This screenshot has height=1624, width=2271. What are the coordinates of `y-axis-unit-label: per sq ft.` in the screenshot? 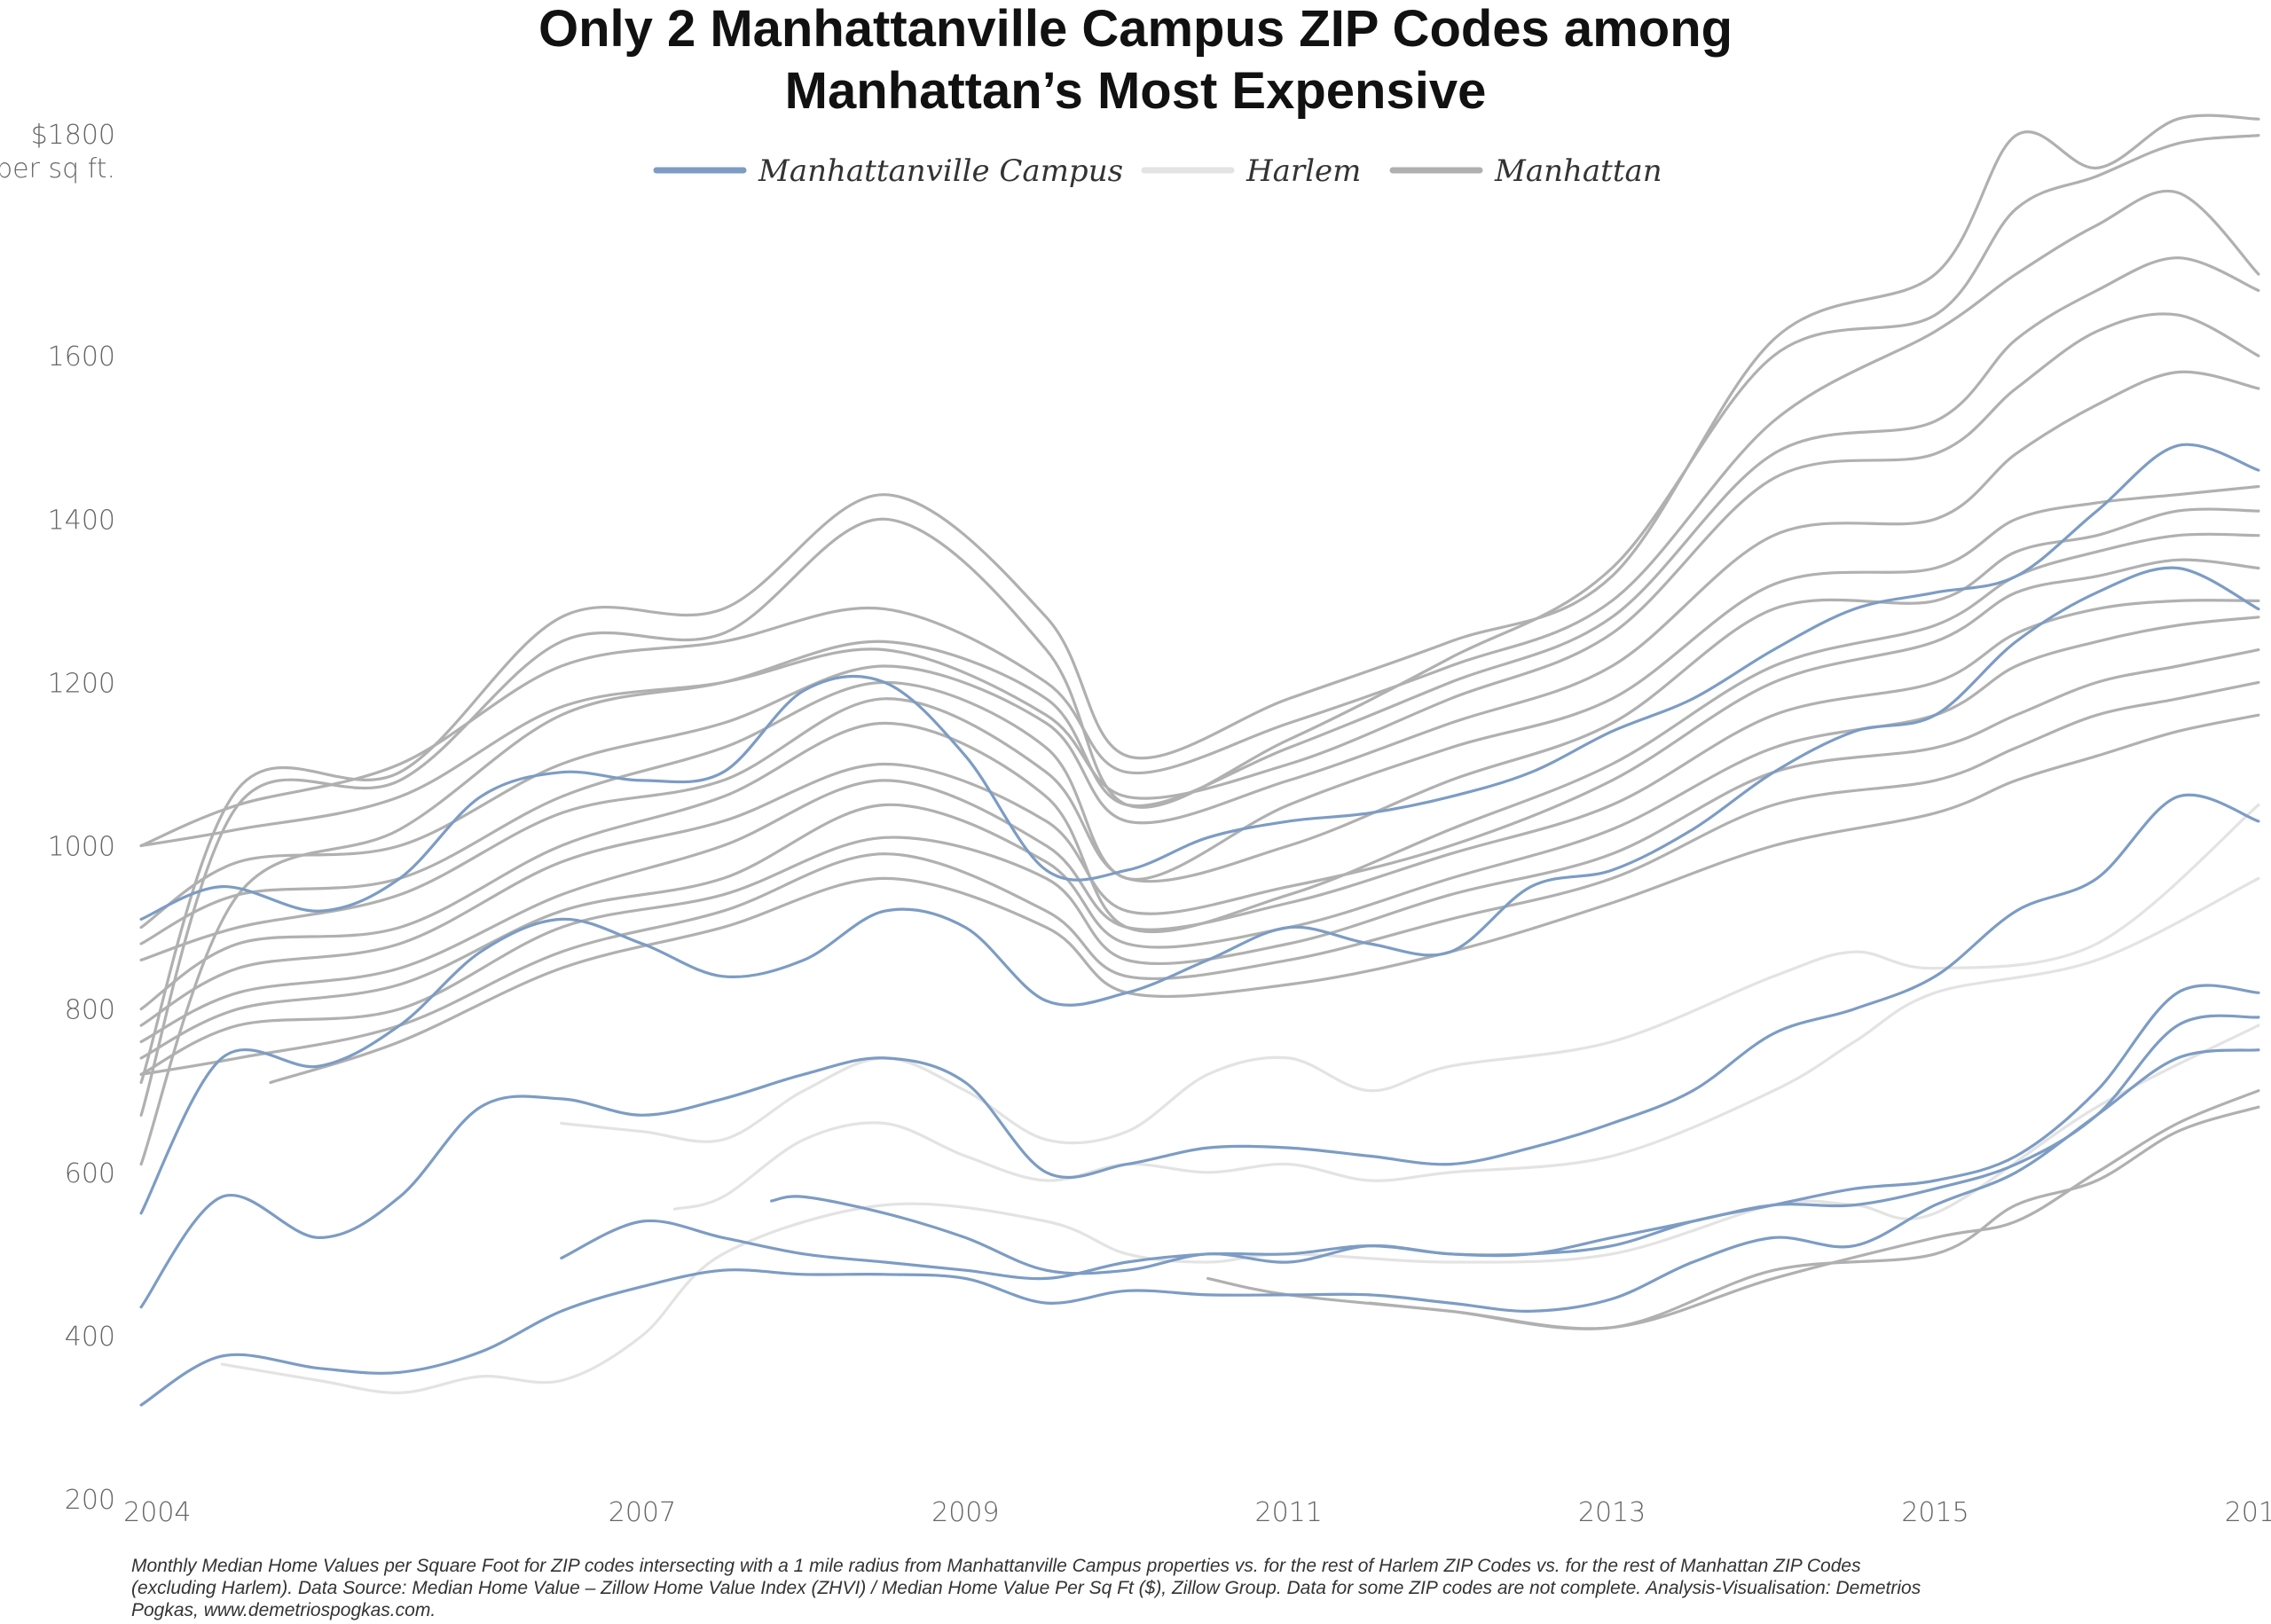 It's located at (57, 169).